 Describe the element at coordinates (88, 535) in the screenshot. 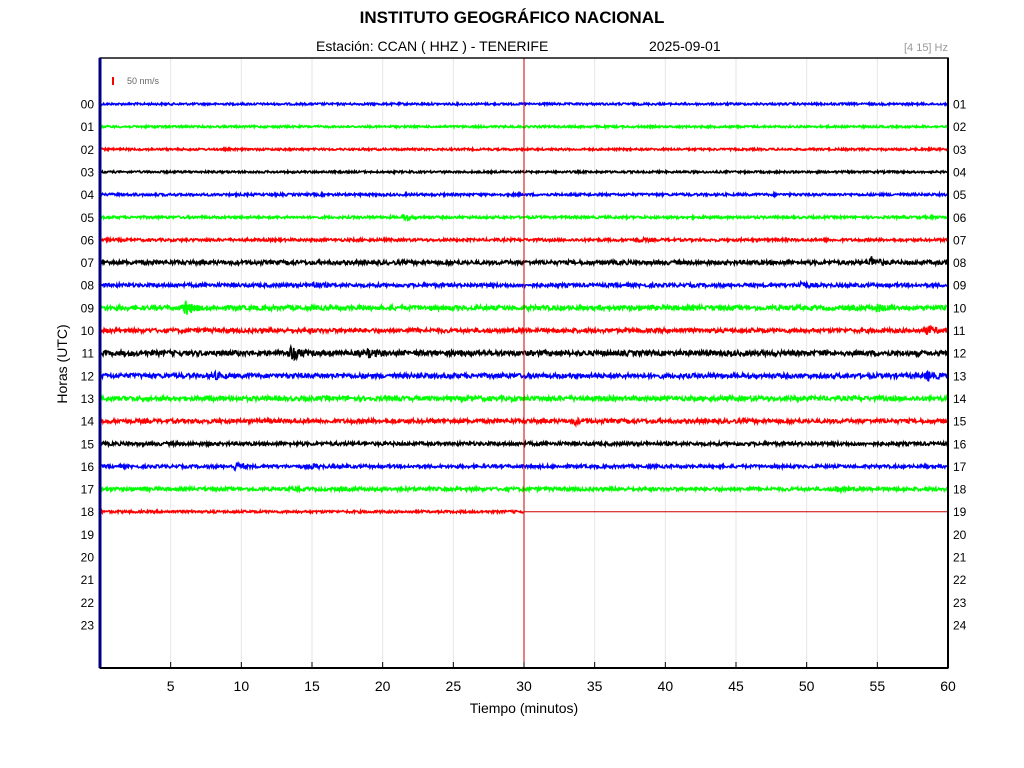

I see `left-hour-label: 19` at that location.